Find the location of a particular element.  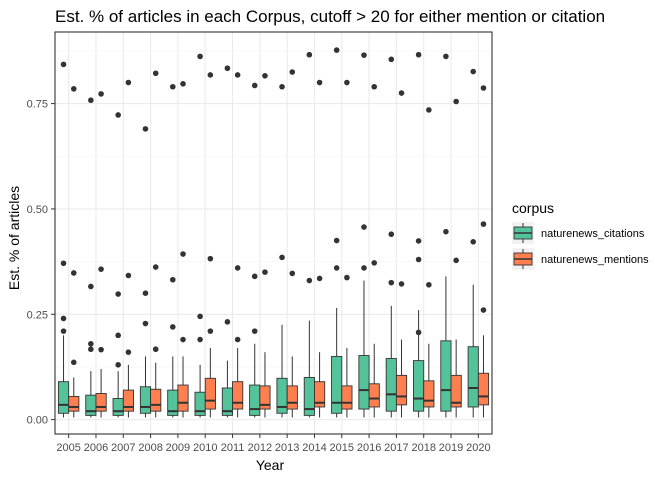

x-tick-label: 2016 is located at coordinates (369, 448).